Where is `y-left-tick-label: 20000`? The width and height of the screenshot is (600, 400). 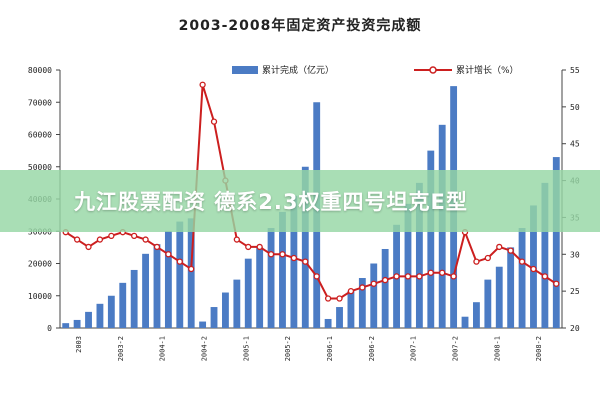 y-left-tick-label: 20000 is located at coordinates (40, 264).